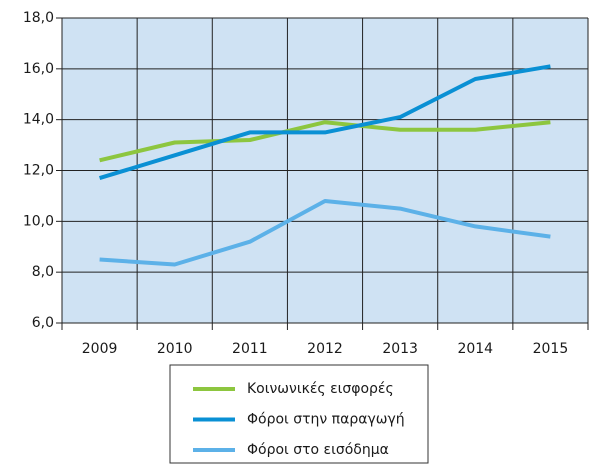 This screenshot has width=589, height=468. I want to click on legend-box, so click(299, 414).